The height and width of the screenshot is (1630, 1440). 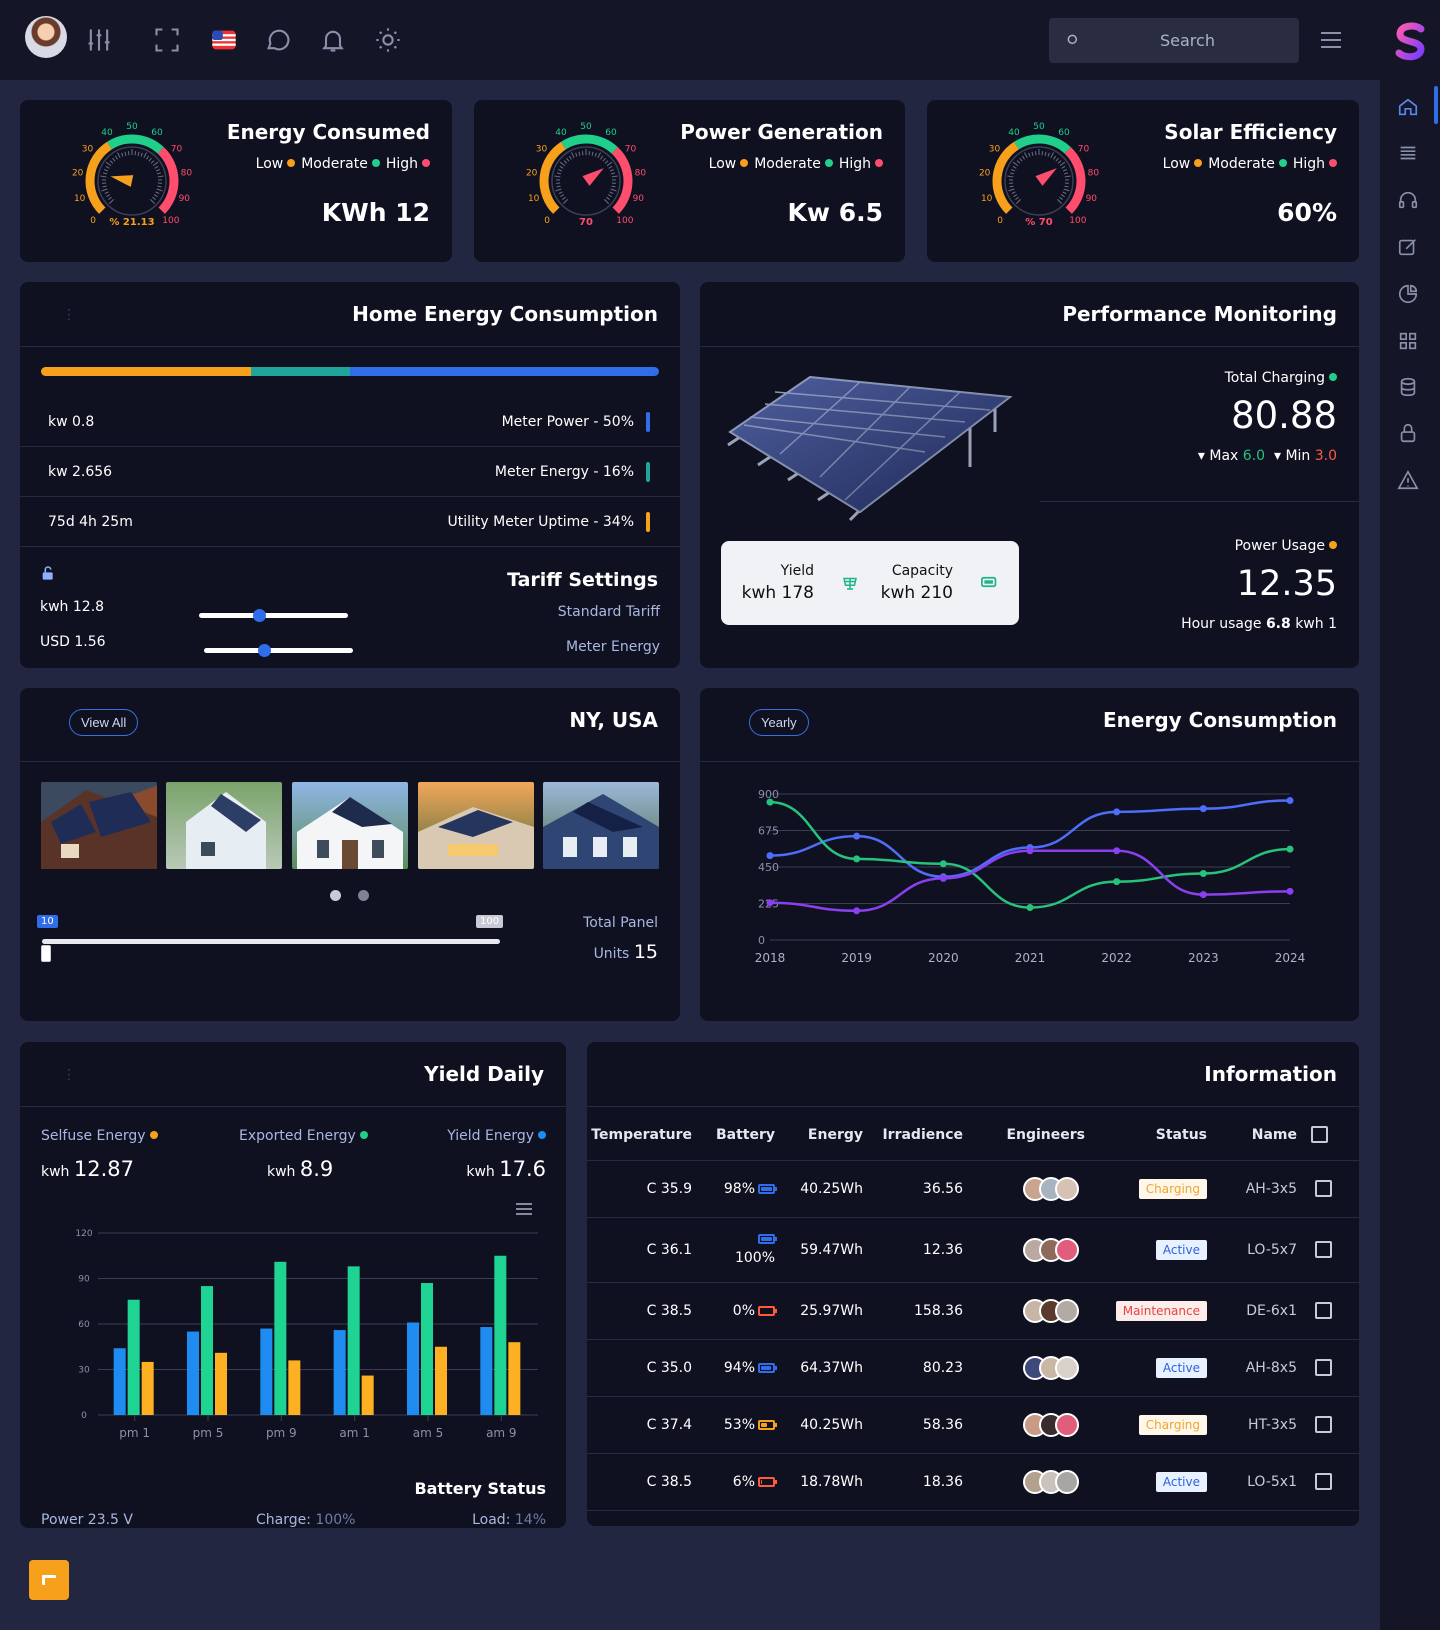 I want to click on database-icon, so click(x=1408, y=387).